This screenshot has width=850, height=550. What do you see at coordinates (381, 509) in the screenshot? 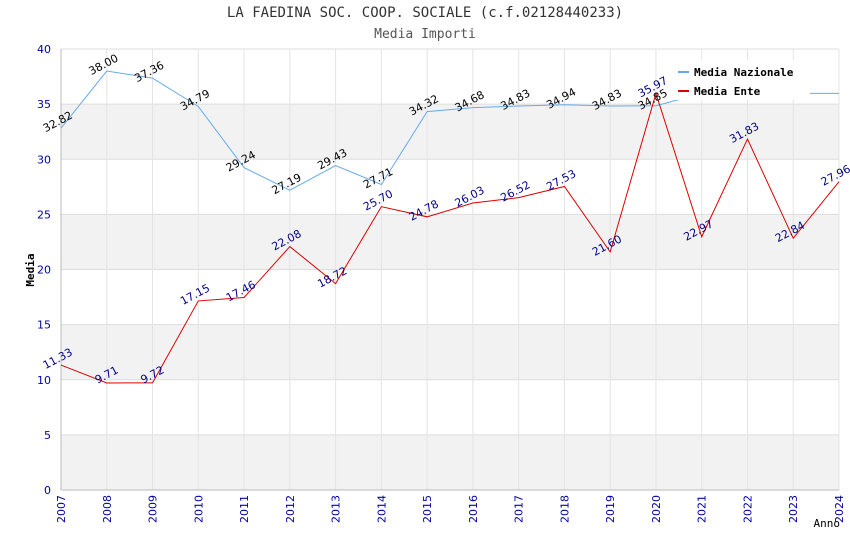
I see `x-tick-label: 2014` at bounding box center [381, 509].